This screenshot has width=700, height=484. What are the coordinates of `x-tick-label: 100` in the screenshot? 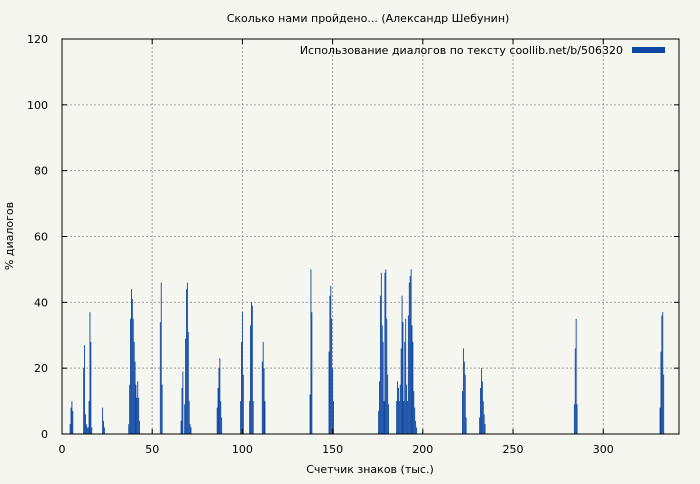 It's located at (242, 449).